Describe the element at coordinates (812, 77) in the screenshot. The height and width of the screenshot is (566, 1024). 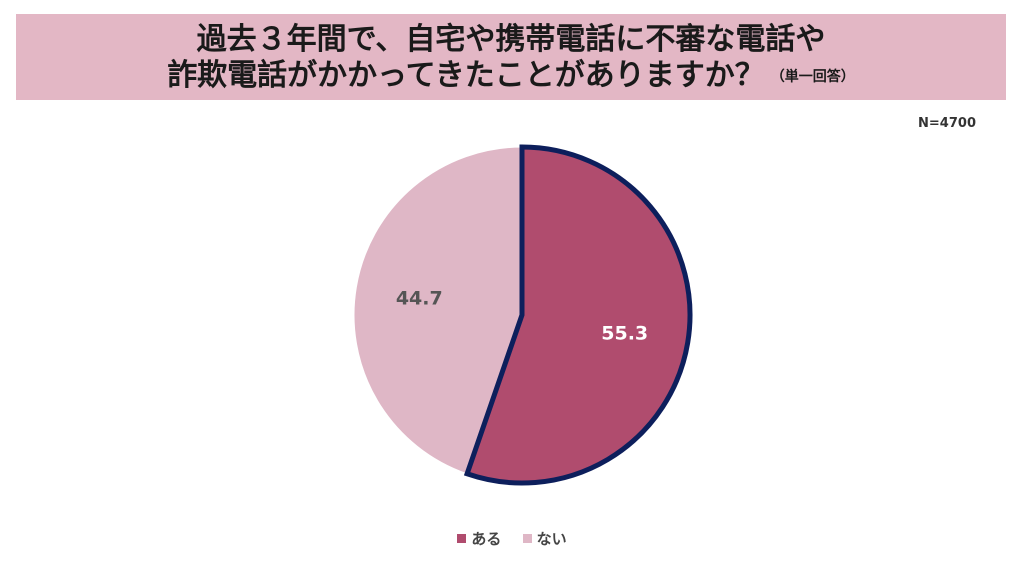
I see `answer-type-note: （単一回答）` at that location.